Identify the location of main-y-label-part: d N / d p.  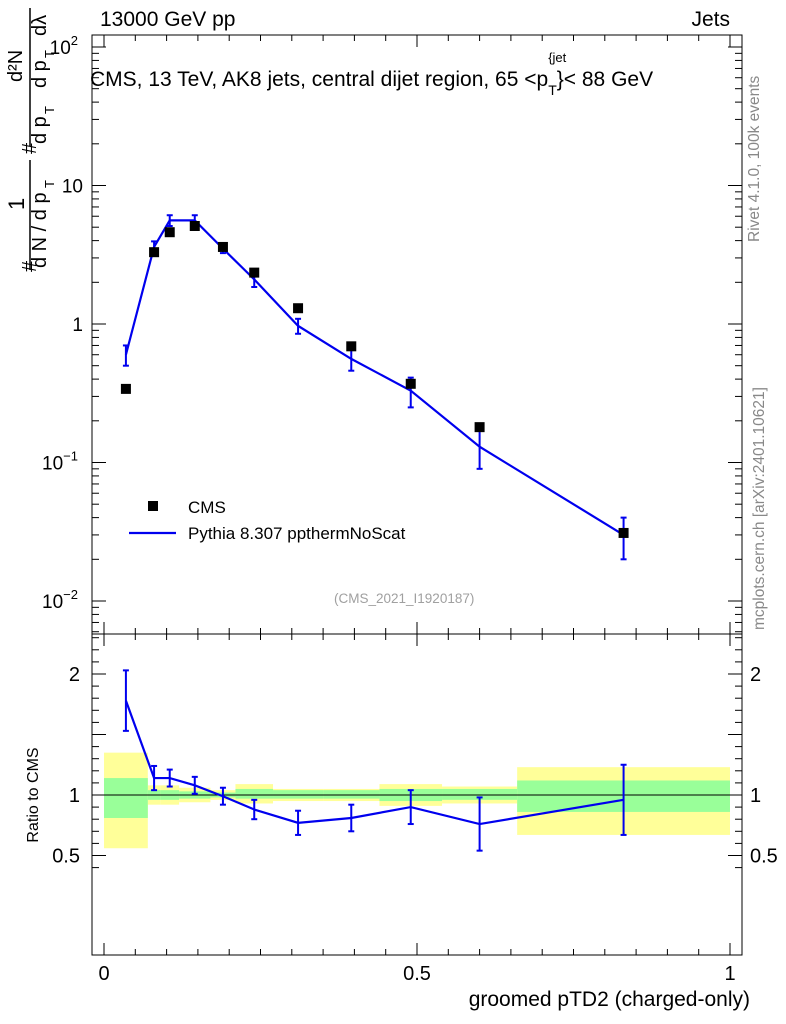
(40, 230).